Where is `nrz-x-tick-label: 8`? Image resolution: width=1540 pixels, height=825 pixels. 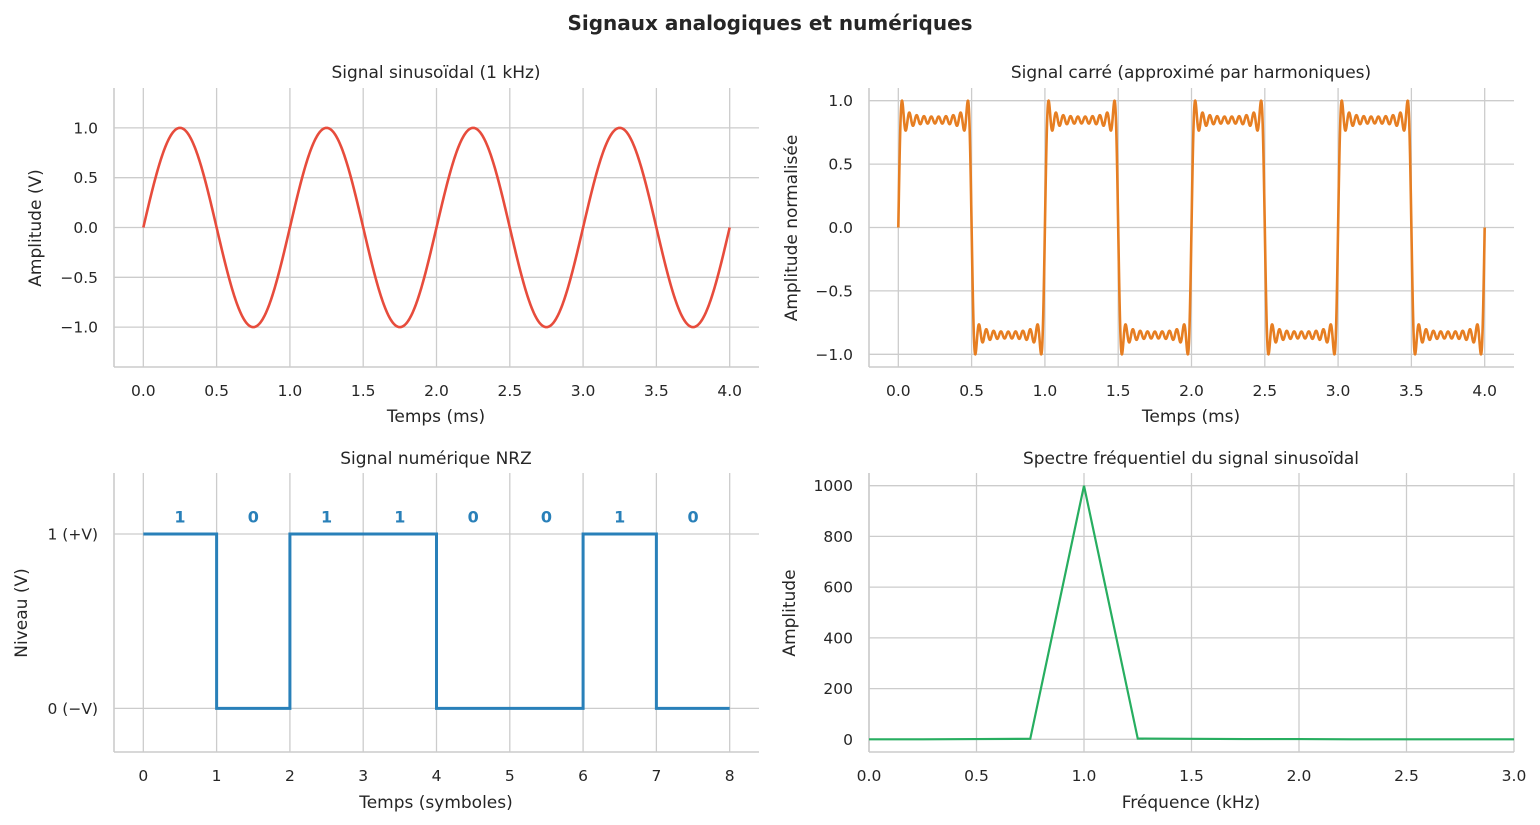 nrz-x-tick-label: 8 is located at coordinates (730, 776).